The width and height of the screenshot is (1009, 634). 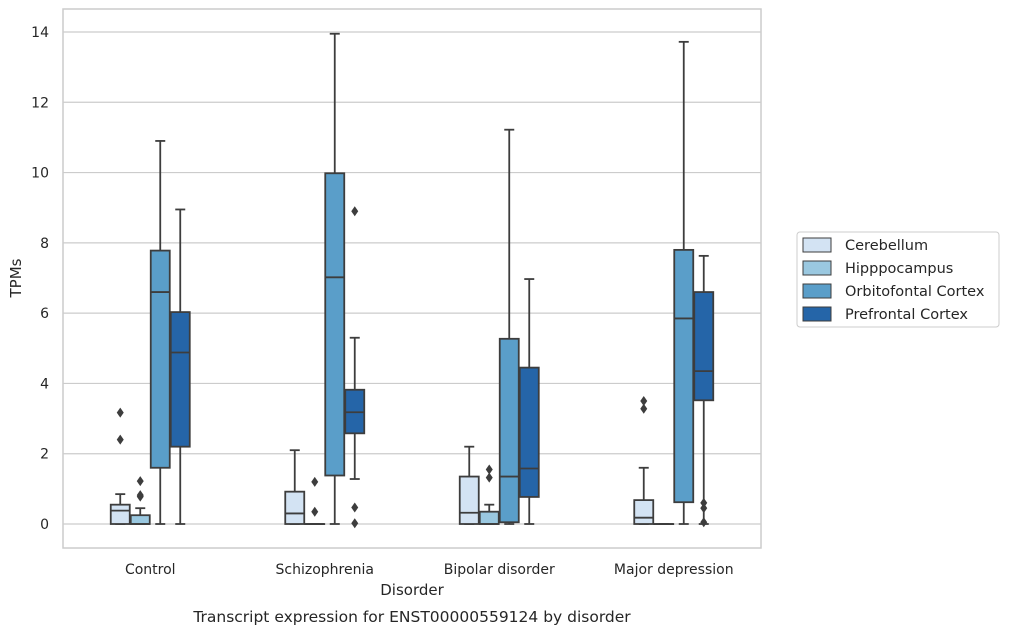 I want to click on y-tick-label: 10, so click(x=40, y=174).